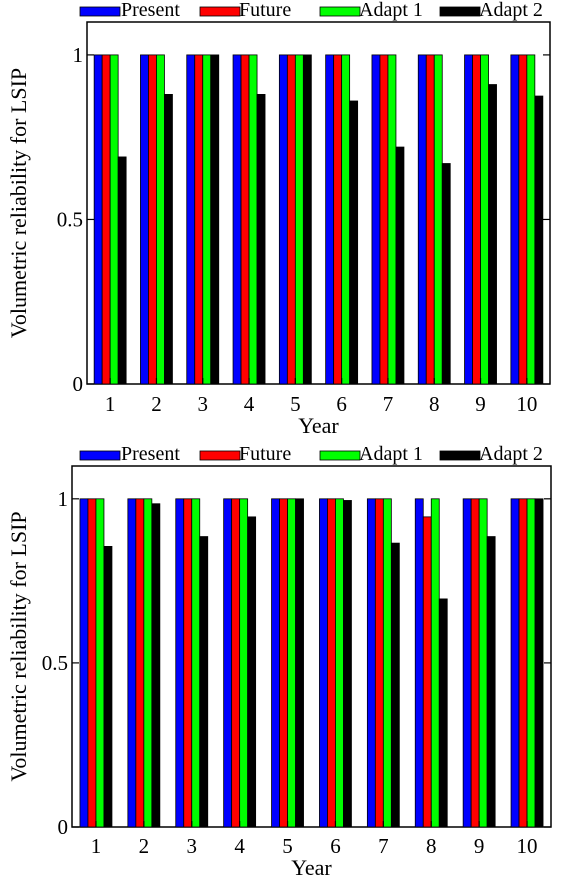 The image size is (566, 881). I want to click on y-axis-label: Volumetric reliability for LSIP, so click(18, 646).